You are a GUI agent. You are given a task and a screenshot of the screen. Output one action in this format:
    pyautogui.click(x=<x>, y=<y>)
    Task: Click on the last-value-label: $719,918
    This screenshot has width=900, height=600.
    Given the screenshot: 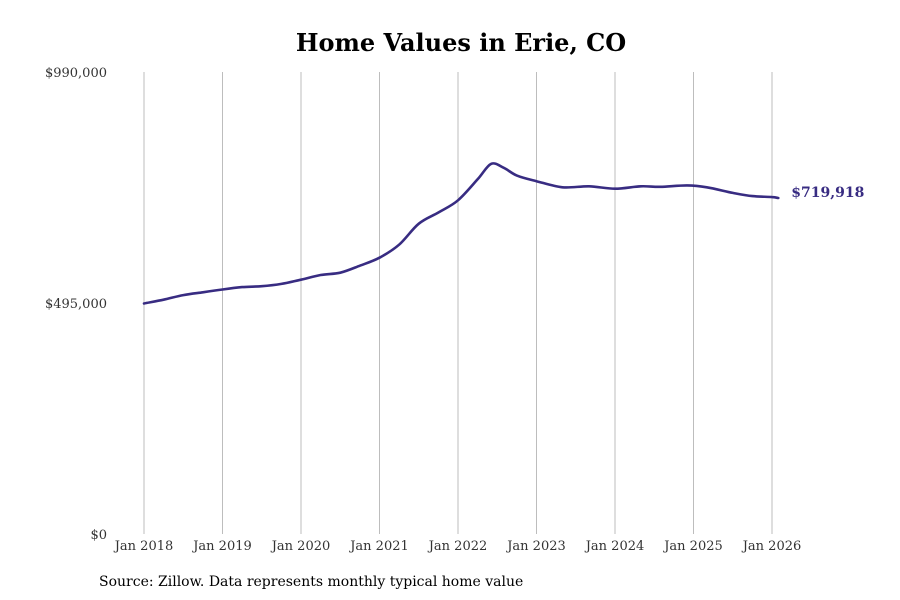 What is the action you would take?
    pyautogui.click(x=827, y=193)
    